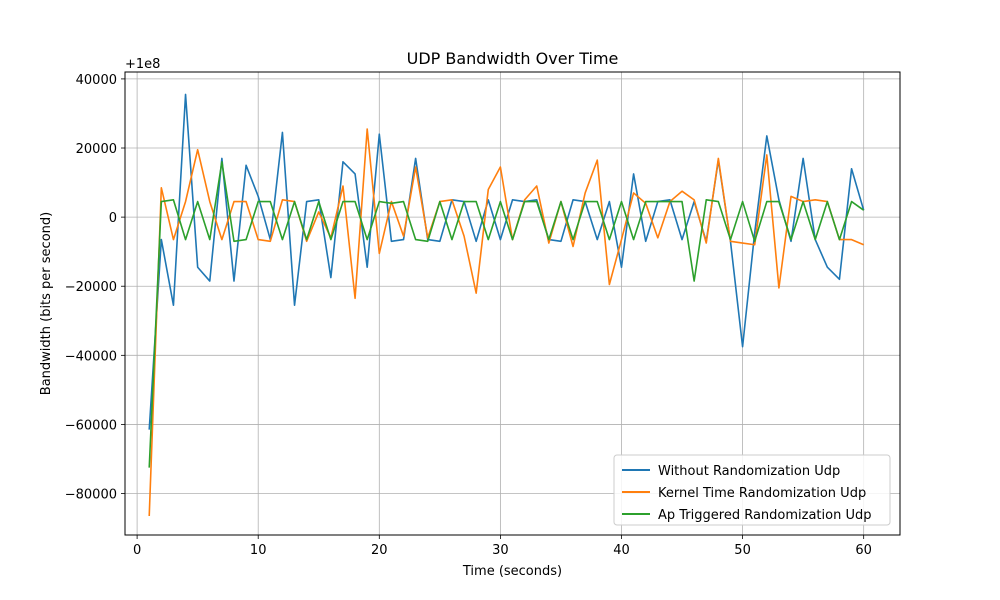 The height and width of the screenshot is (600, 1000). I want to click on y-axis-ticks: −80000 −60000 −40000 −20000 0 20000 40000, so click(95, 288).